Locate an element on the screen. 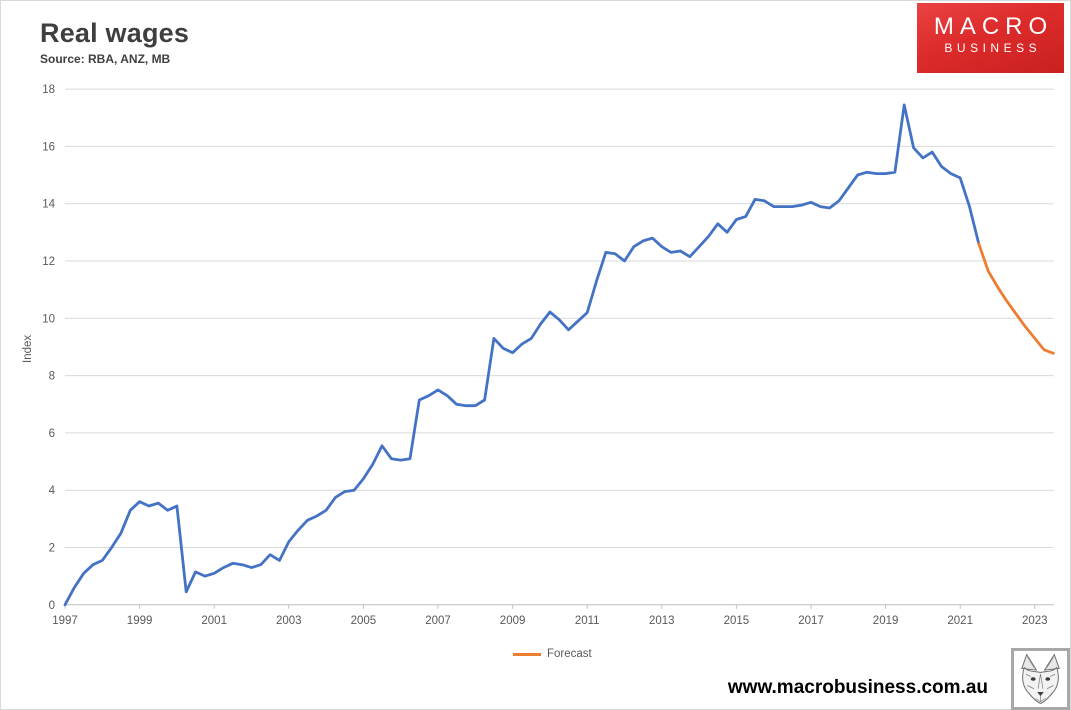  svg-text: 2009 is located at coordinates (513, 621).